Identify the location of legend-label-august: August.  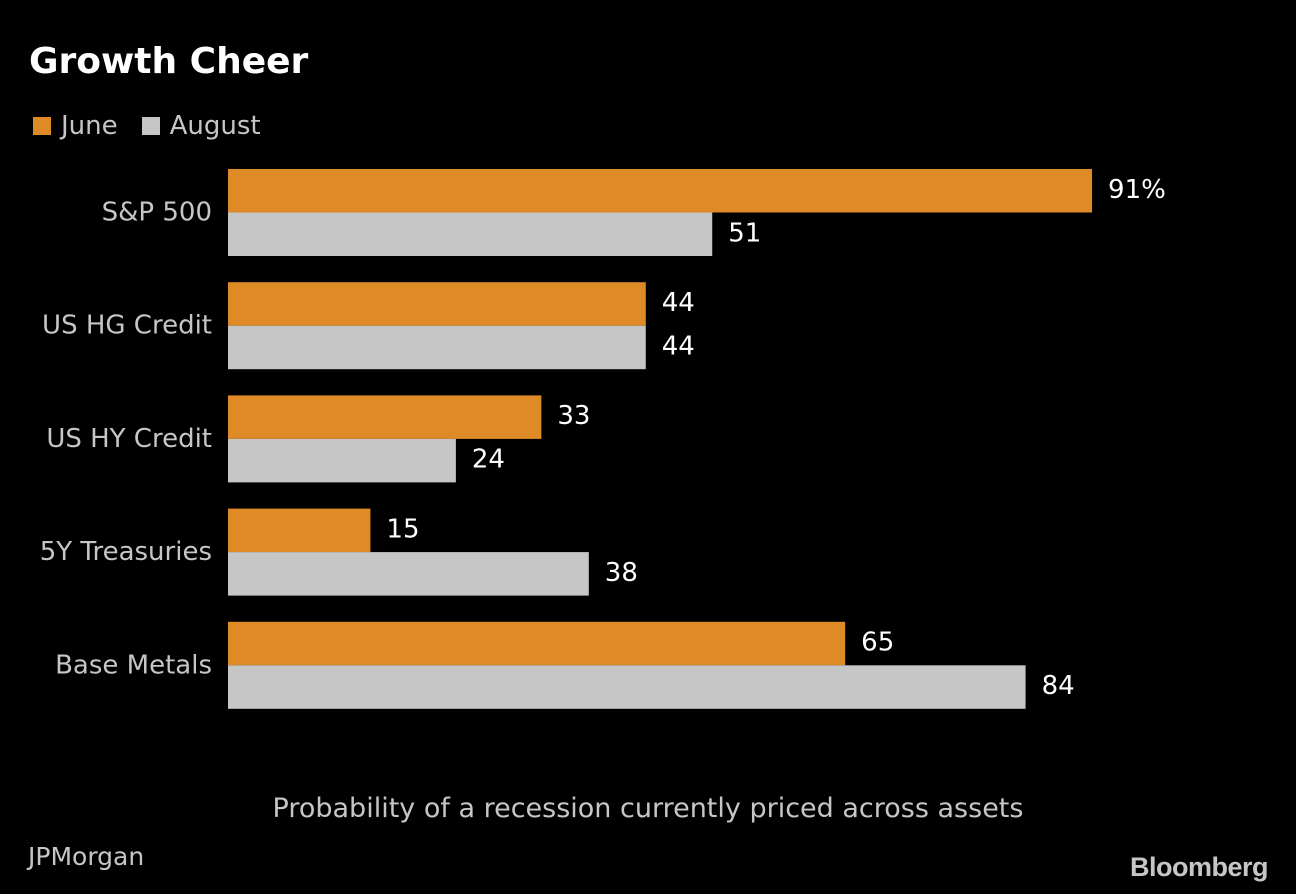
(215, 126).